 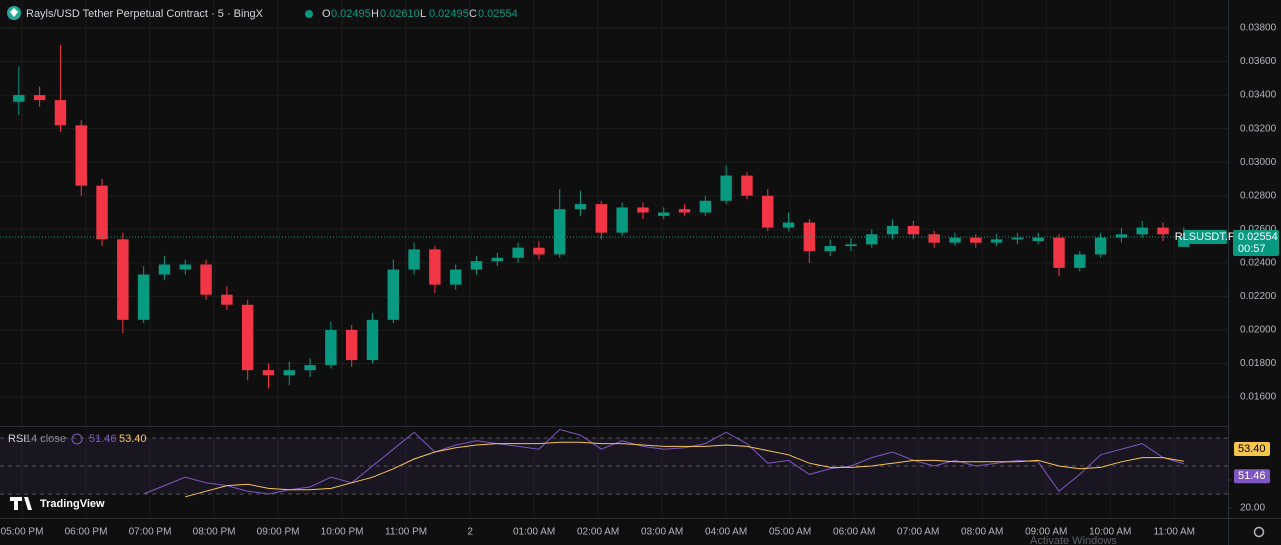 What do you see at coordinates (103, 439) in the screenshot?
I see `rsi-value: 51.46` at bounding box center [103, 439].